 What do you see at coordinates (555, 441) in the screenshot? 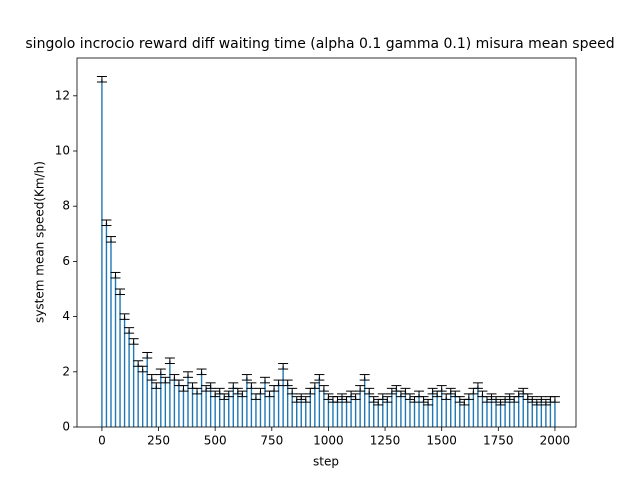
I see `x-tick-label: 2000` at bounding box center [555, 441].